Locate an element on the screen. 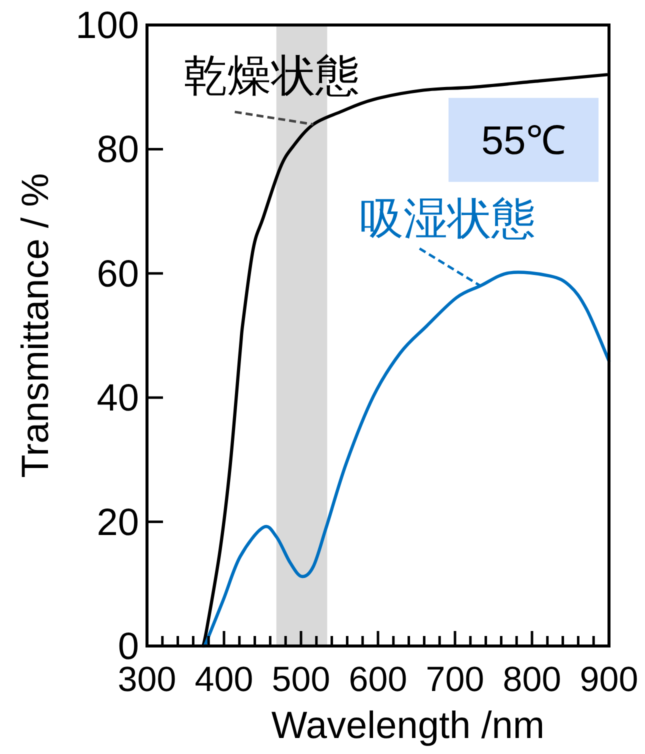 The height and width of the screenshot is (754, 645). y-tick-label: 20 is located at coordinates (117, 523).